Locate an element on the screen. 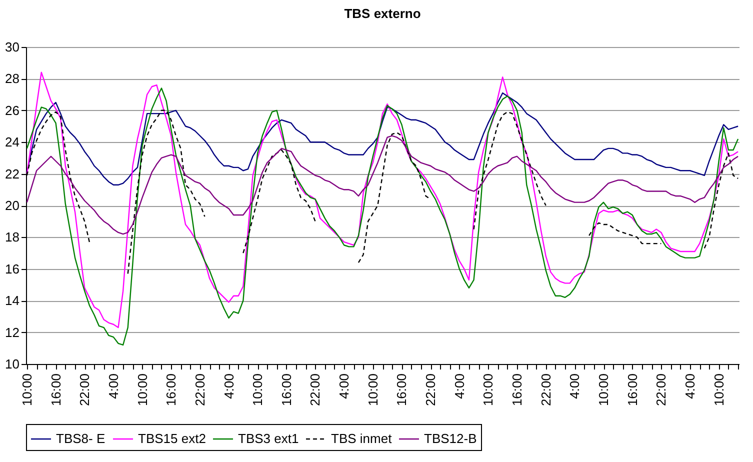  legend-label: TBS3 ext1 is located at coordinates (268, 438).